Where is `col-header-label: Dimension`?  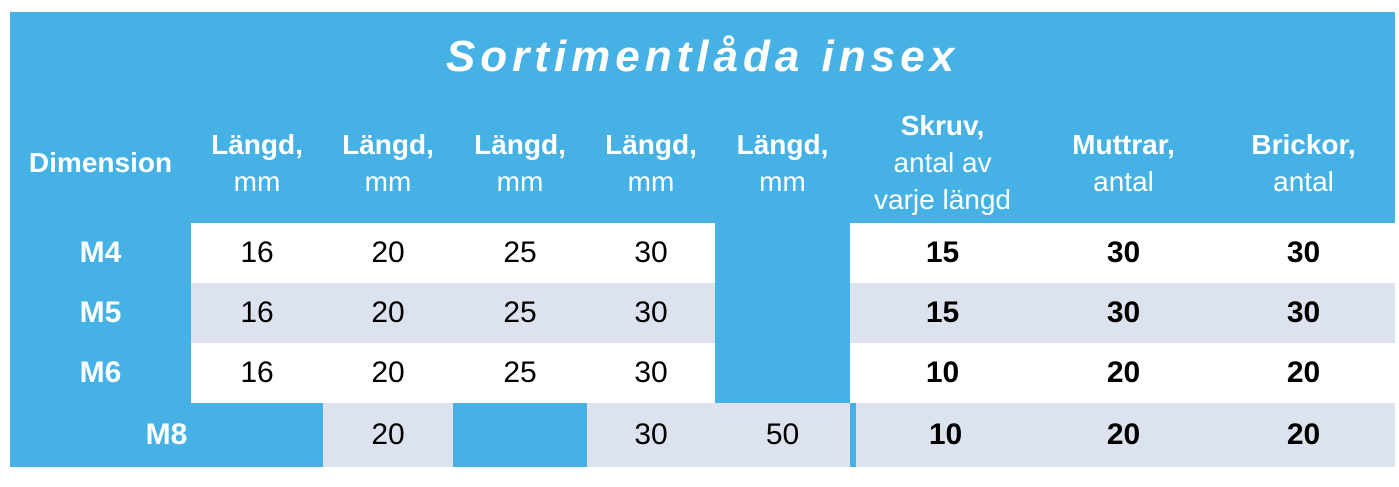 col-header-label: Dimension is located at coordinates (100, 162).